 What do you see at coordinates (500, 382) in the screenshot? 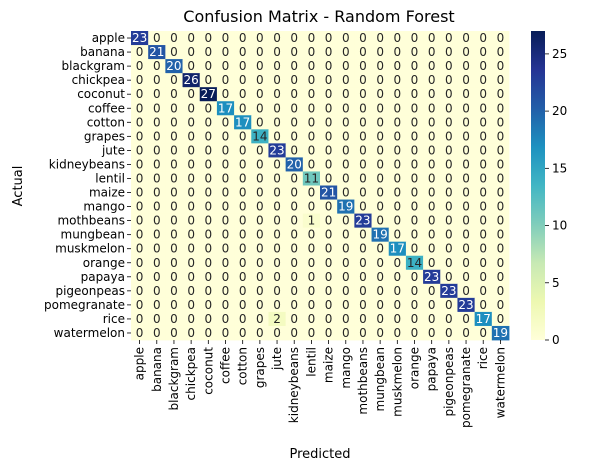
I see `x-tick-label: watermelon` at bounding box center [500, 382].